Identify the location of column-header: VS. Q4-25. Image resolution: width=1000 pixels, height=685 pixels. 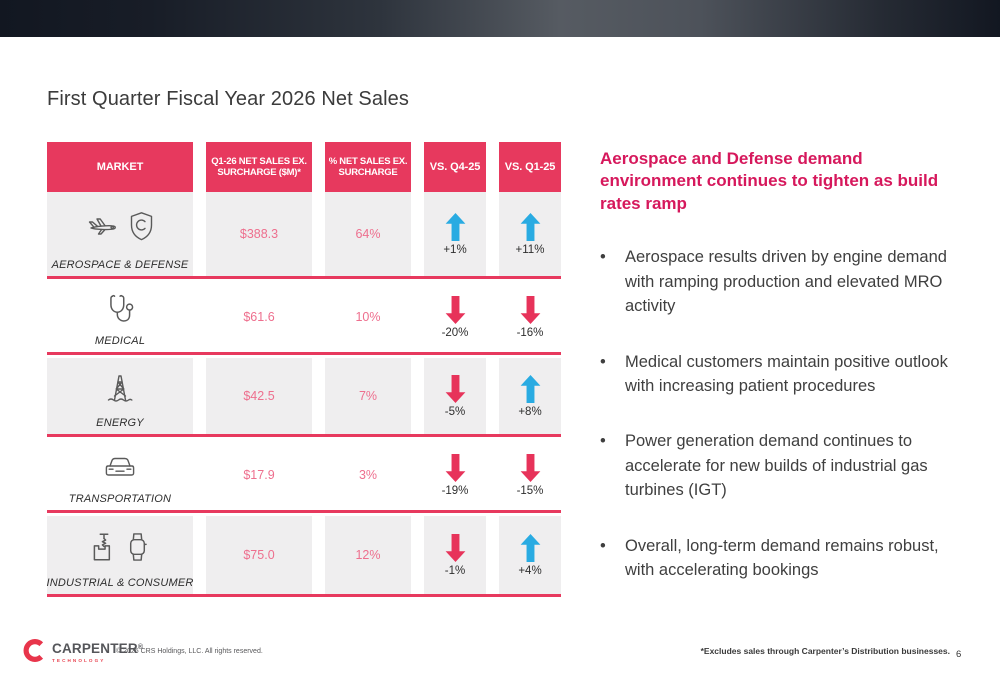
(455, 167).